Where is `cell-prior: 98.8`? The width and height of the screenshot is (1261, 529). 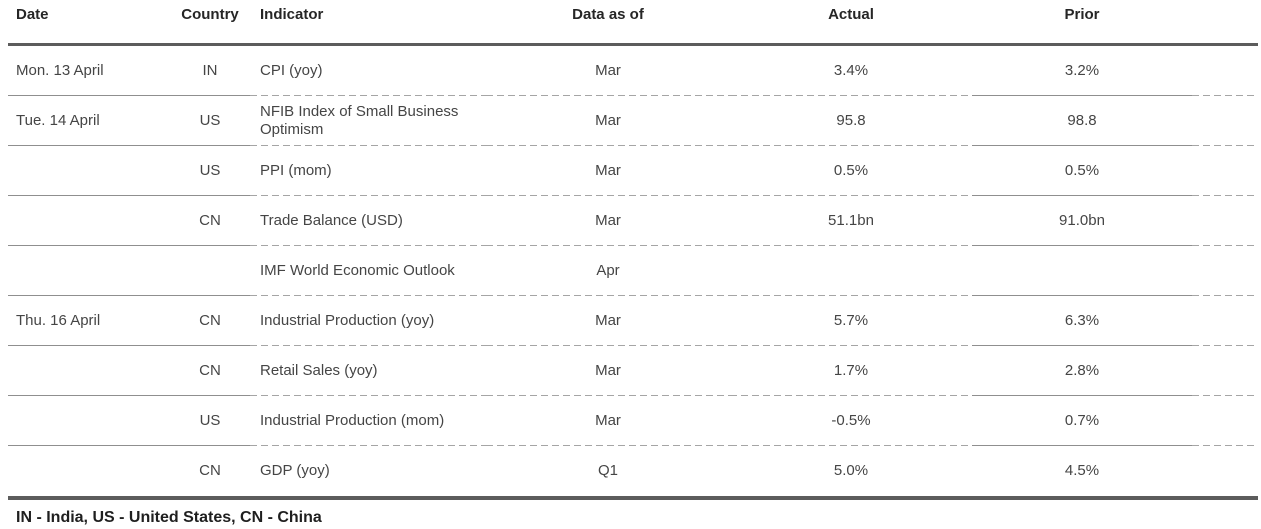
cell-prior: 98.8 is located at coordinates (1082, 121).